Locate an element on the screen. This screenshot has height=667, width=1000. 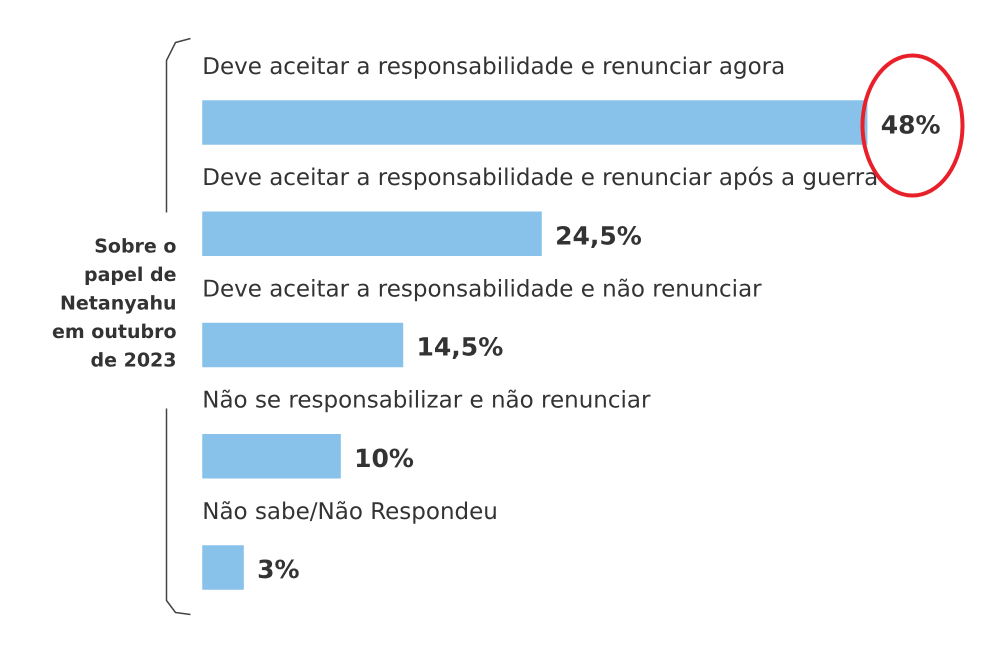
y-tick-label: Deve aceitar a responsabilidade e renunciar após a guerra is located at coordinates (540, 178).